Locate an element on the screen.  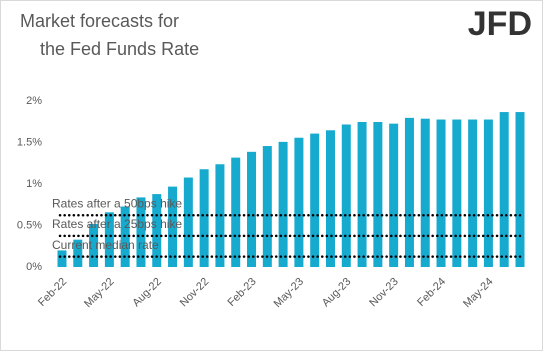
y-tick-label: 1.5% is located at coordinates (29, 143).